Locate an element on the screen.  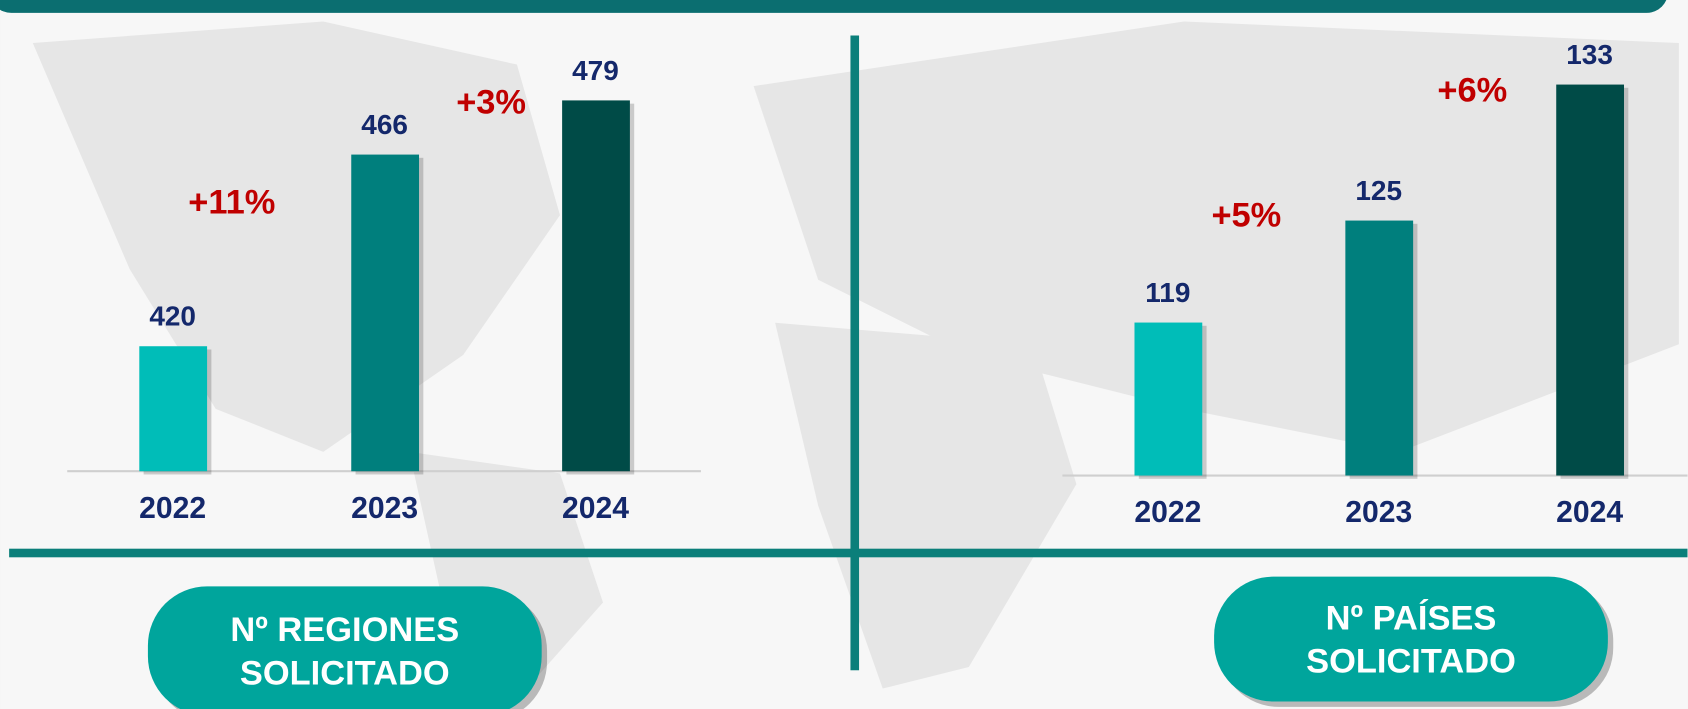
growth-annotation: +5% is located at coordinates (1246, 215).